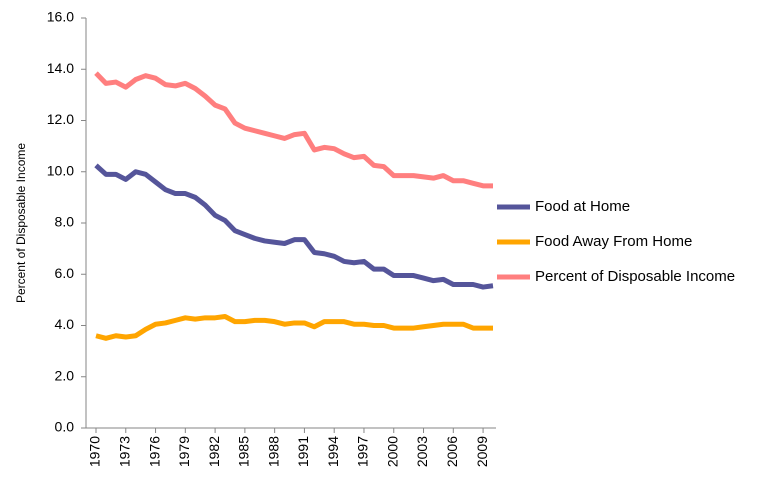  What do you see at coordinates (482, 451) in the screenshot?
I see `x-tick-label: 2009` at bounding box center [482, 451].